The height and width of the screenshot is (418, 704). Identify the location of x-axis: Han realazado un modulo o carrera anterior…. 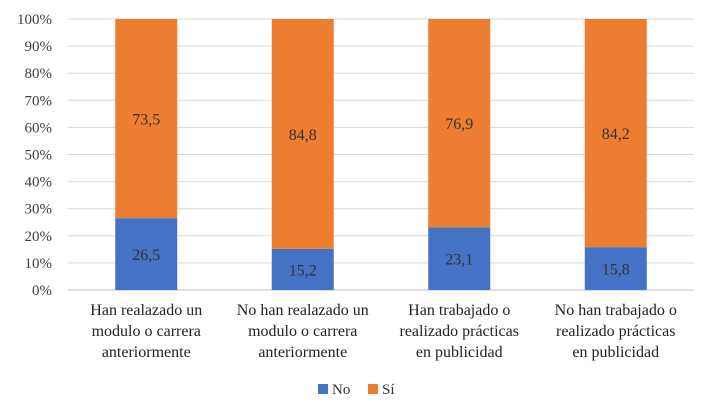
(383, 331).